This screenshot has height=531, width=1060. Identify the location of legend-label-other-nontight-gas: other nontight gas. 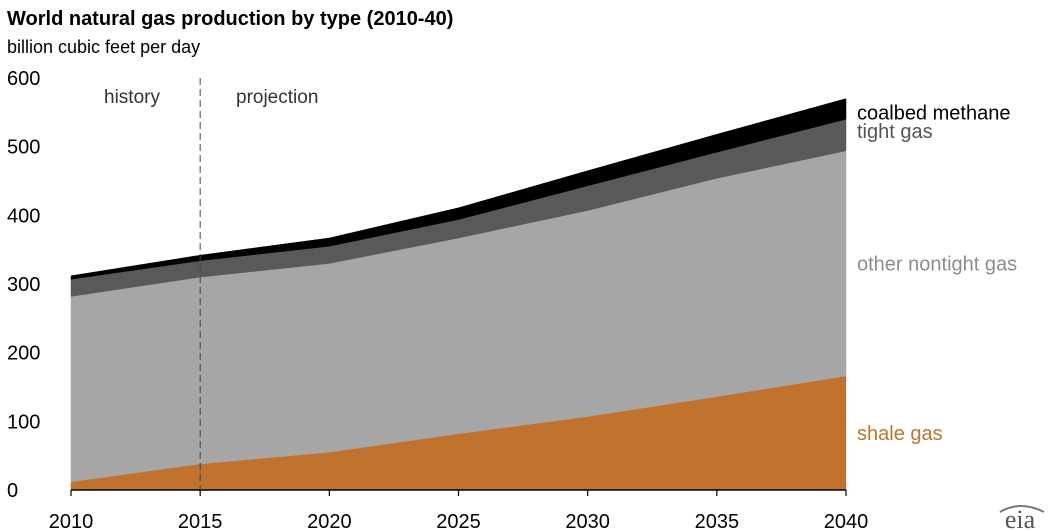
(937, 264).